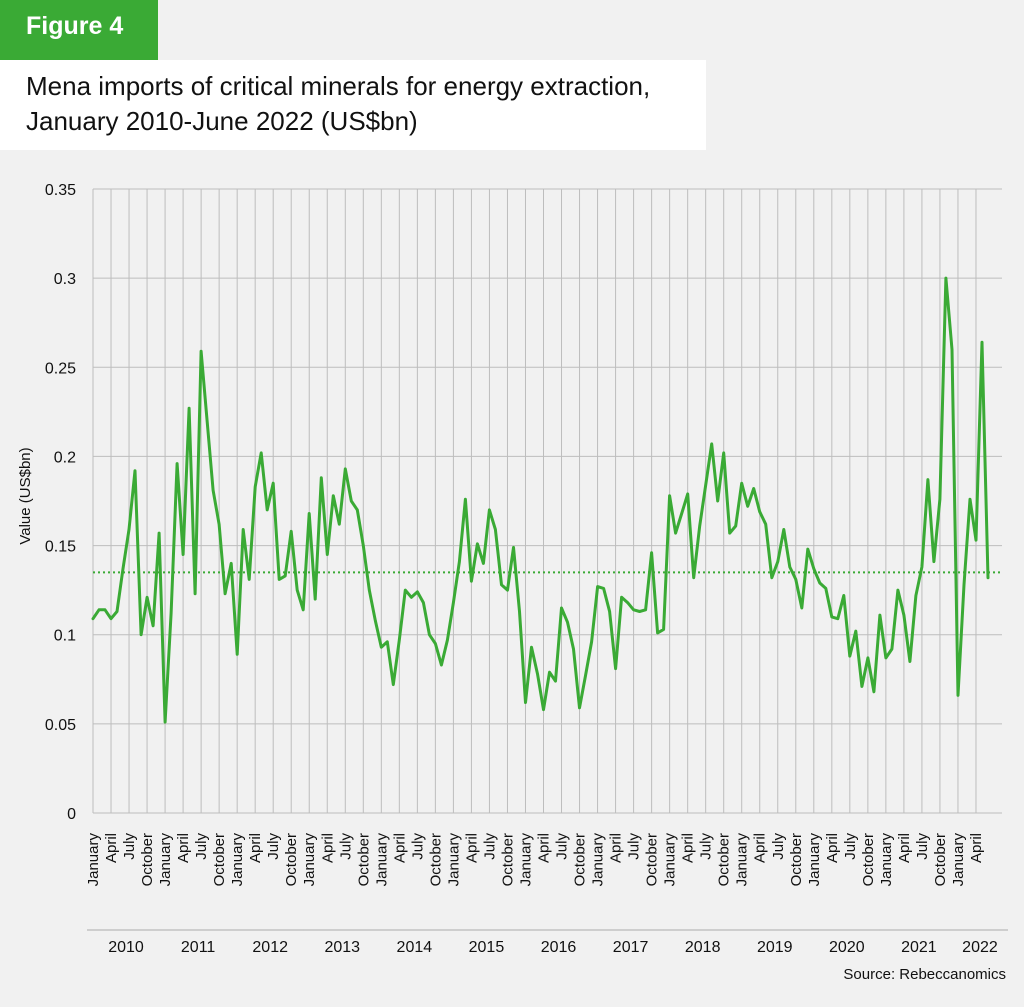  What do you see at coordinates (65, 636) in the screenshot?
I see `y-tick-label: 0.1` at bounding box center [65, 636].